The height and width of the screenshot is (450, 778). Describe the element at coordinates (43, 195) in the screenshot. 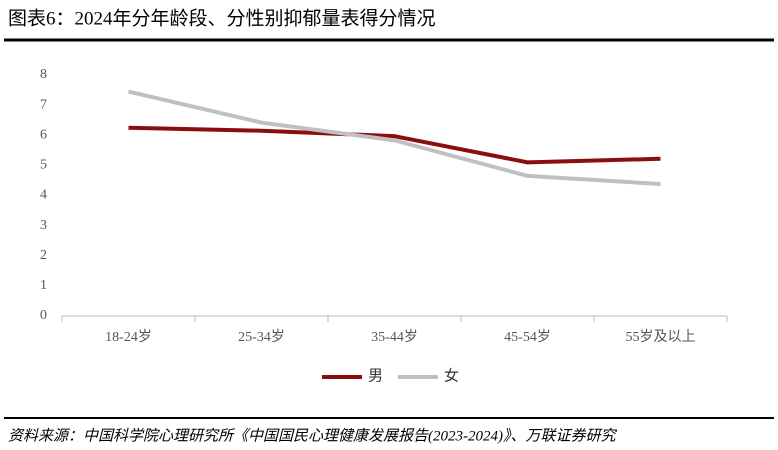

I see `y-tick-label: 4` at that location.